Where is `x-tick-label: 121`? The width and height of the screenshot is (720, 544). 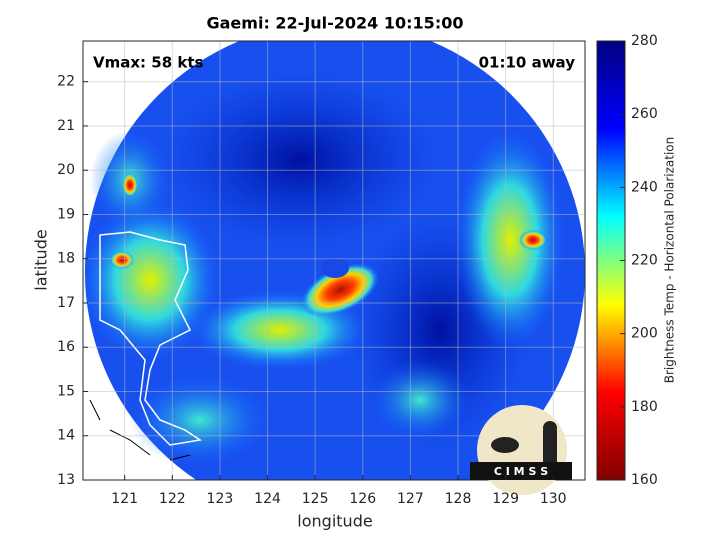
x-tick-label: 121 is located at coordinates (124, 499).